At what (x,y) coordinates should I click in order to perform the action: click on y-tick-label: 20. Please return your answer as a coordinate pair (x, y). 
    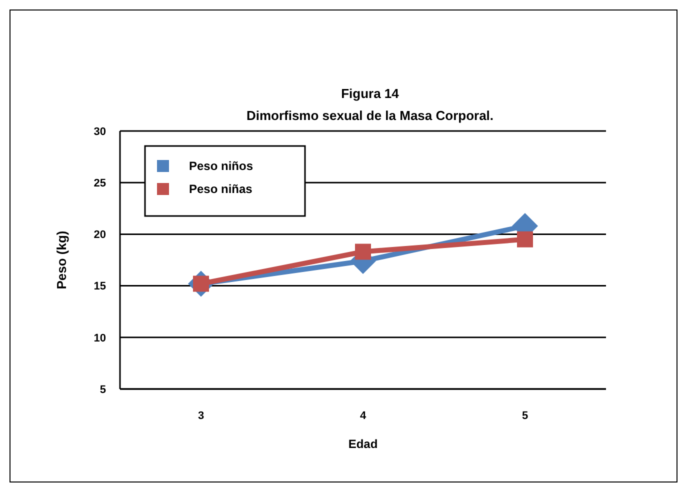
    Looking at the image, I should click on (100, 235).